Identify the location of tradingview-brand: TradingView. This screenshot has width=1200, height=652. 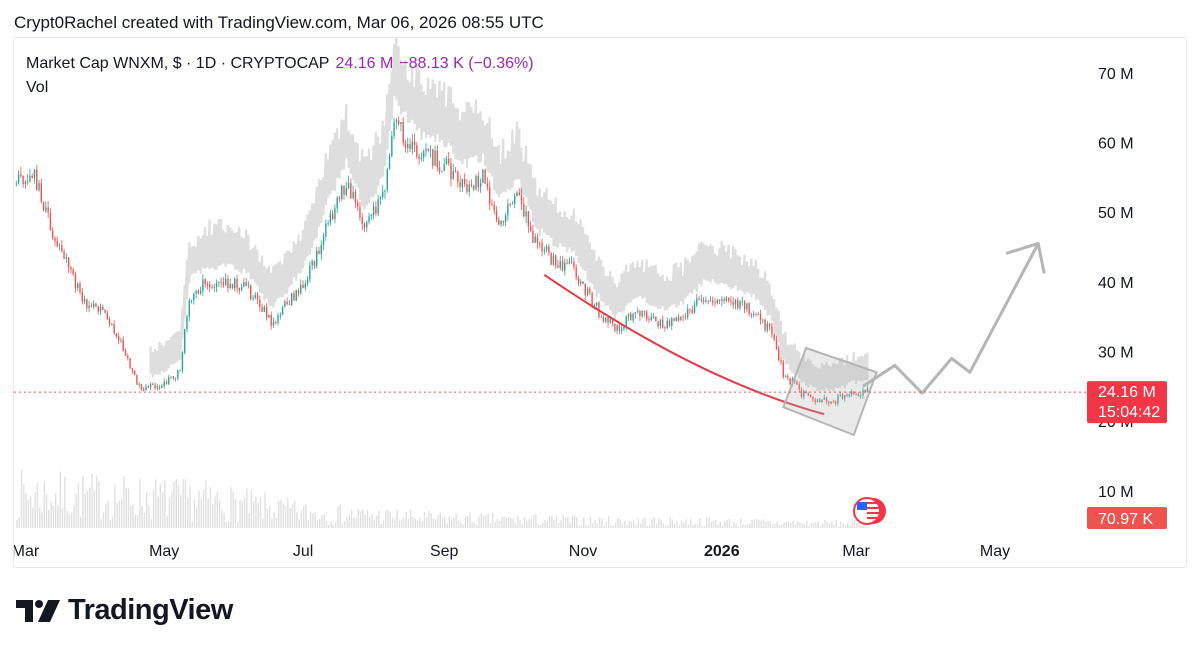
(124, 610).